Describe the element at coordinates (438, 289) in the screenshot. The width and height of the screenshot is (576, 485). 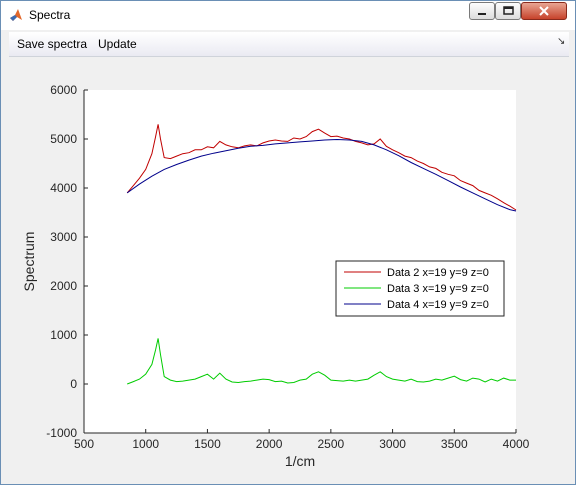
I see `legend-label: Data 3 x=19 y=9 z=0` at that location.